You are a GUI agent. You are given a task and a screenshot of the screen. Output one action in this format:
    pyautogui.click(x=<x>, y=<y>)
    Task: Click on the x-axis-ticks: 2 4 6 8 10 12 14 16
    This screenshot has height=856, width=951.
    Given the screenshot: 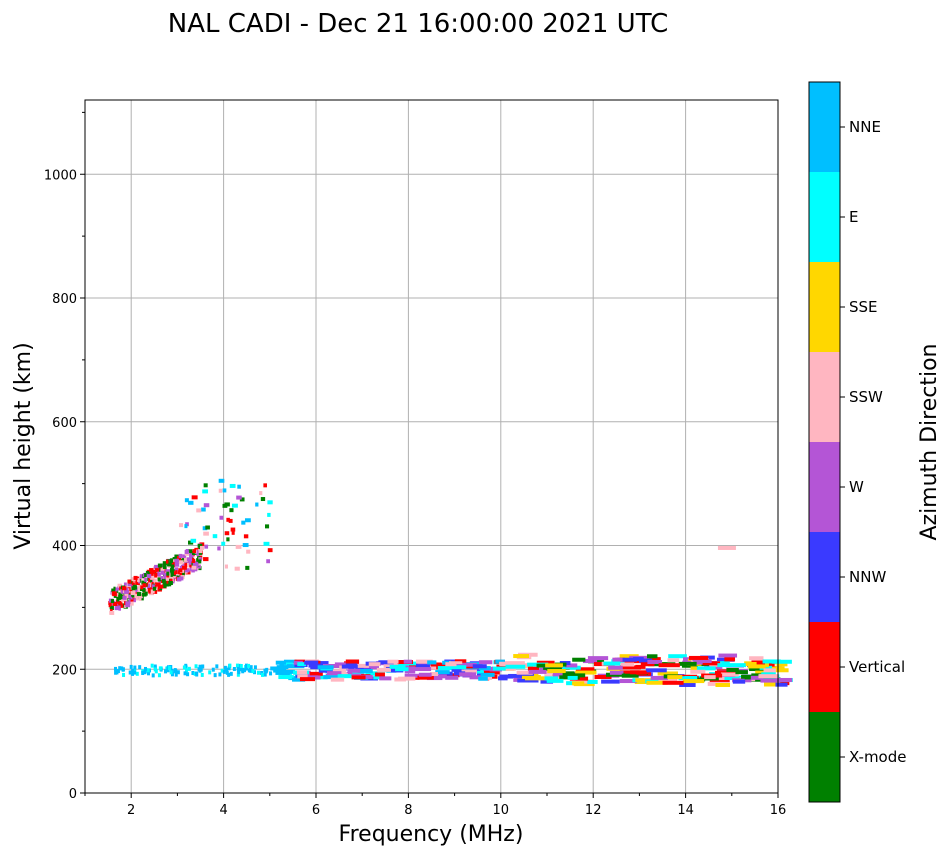 What is the action you would take?
    pyautogui.click(x=435, y=805)
    